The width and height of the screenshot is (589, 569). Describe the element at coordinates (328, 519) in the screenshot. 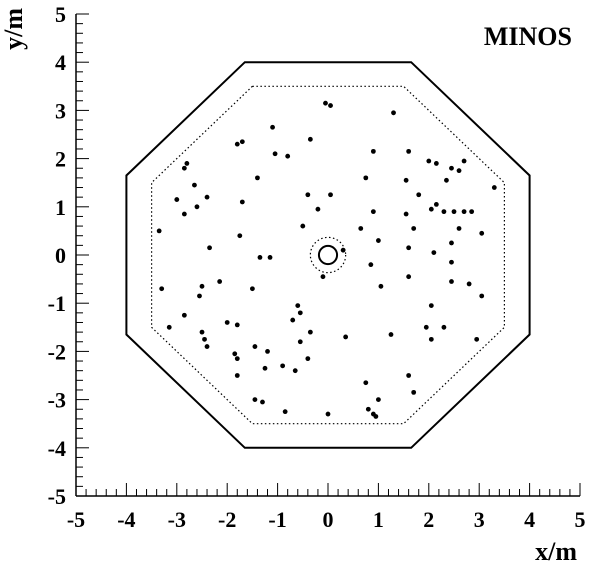

I see `x-tick-label: 0` at that location.